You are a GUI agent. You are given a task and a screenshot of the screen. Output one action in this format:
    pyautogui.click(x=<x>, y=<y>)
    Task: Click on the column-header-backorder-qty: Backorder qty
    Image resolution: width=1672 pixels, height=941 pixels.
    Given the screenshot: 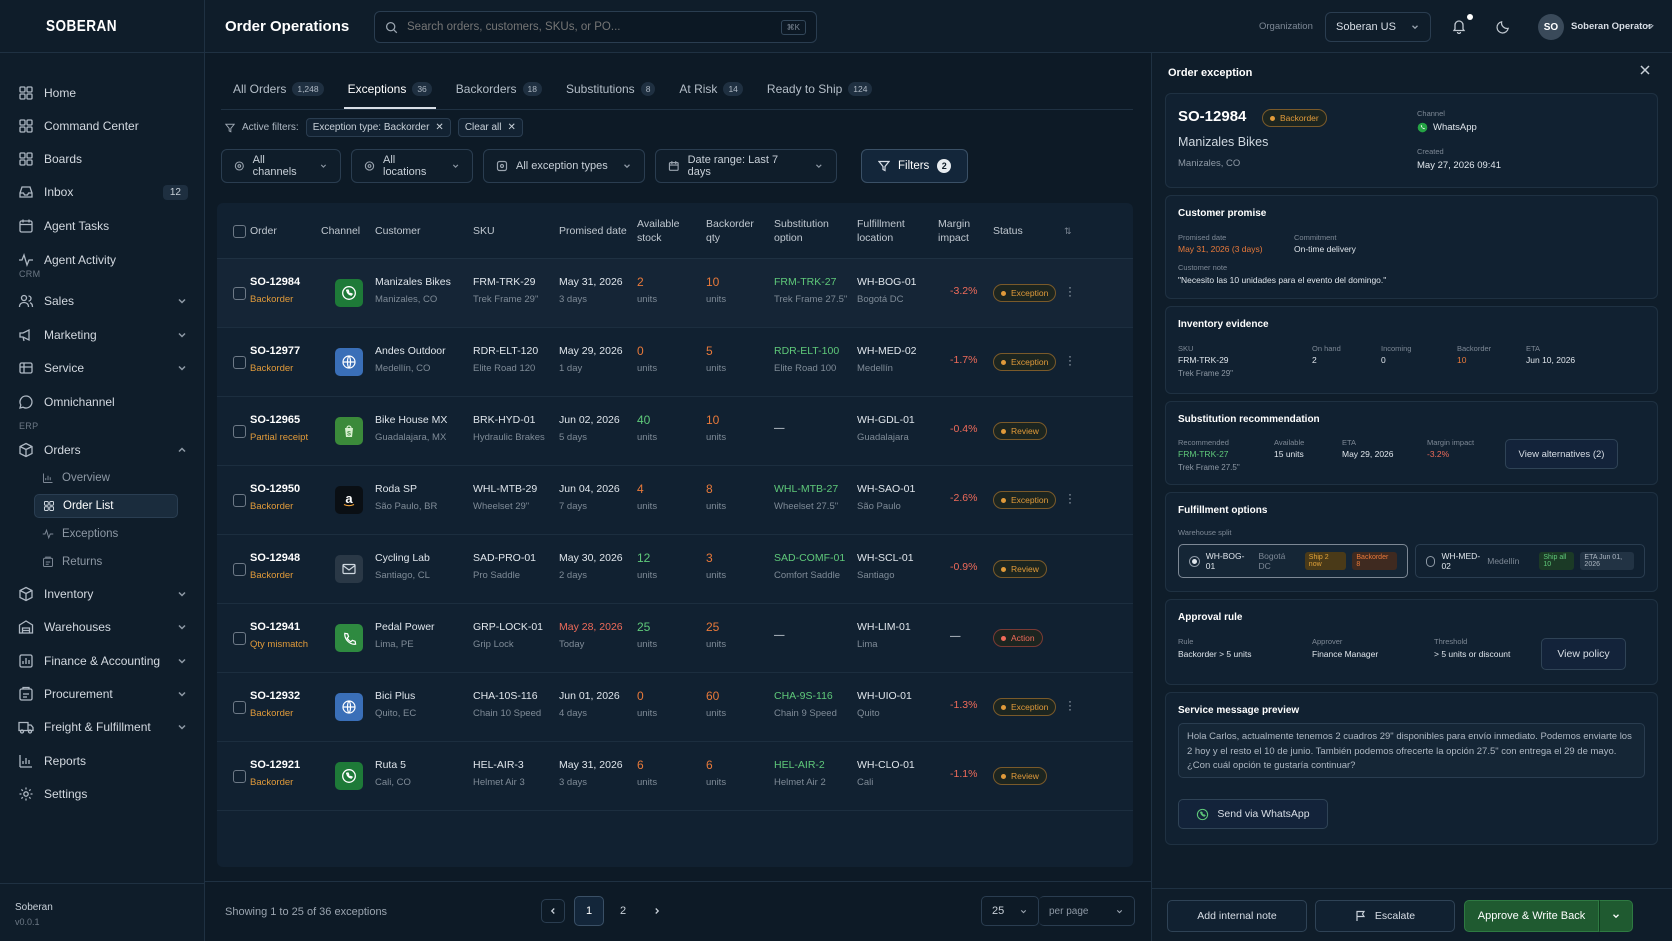 What is the action you would take?
    pyautogui.click(x=730, y=231)
    